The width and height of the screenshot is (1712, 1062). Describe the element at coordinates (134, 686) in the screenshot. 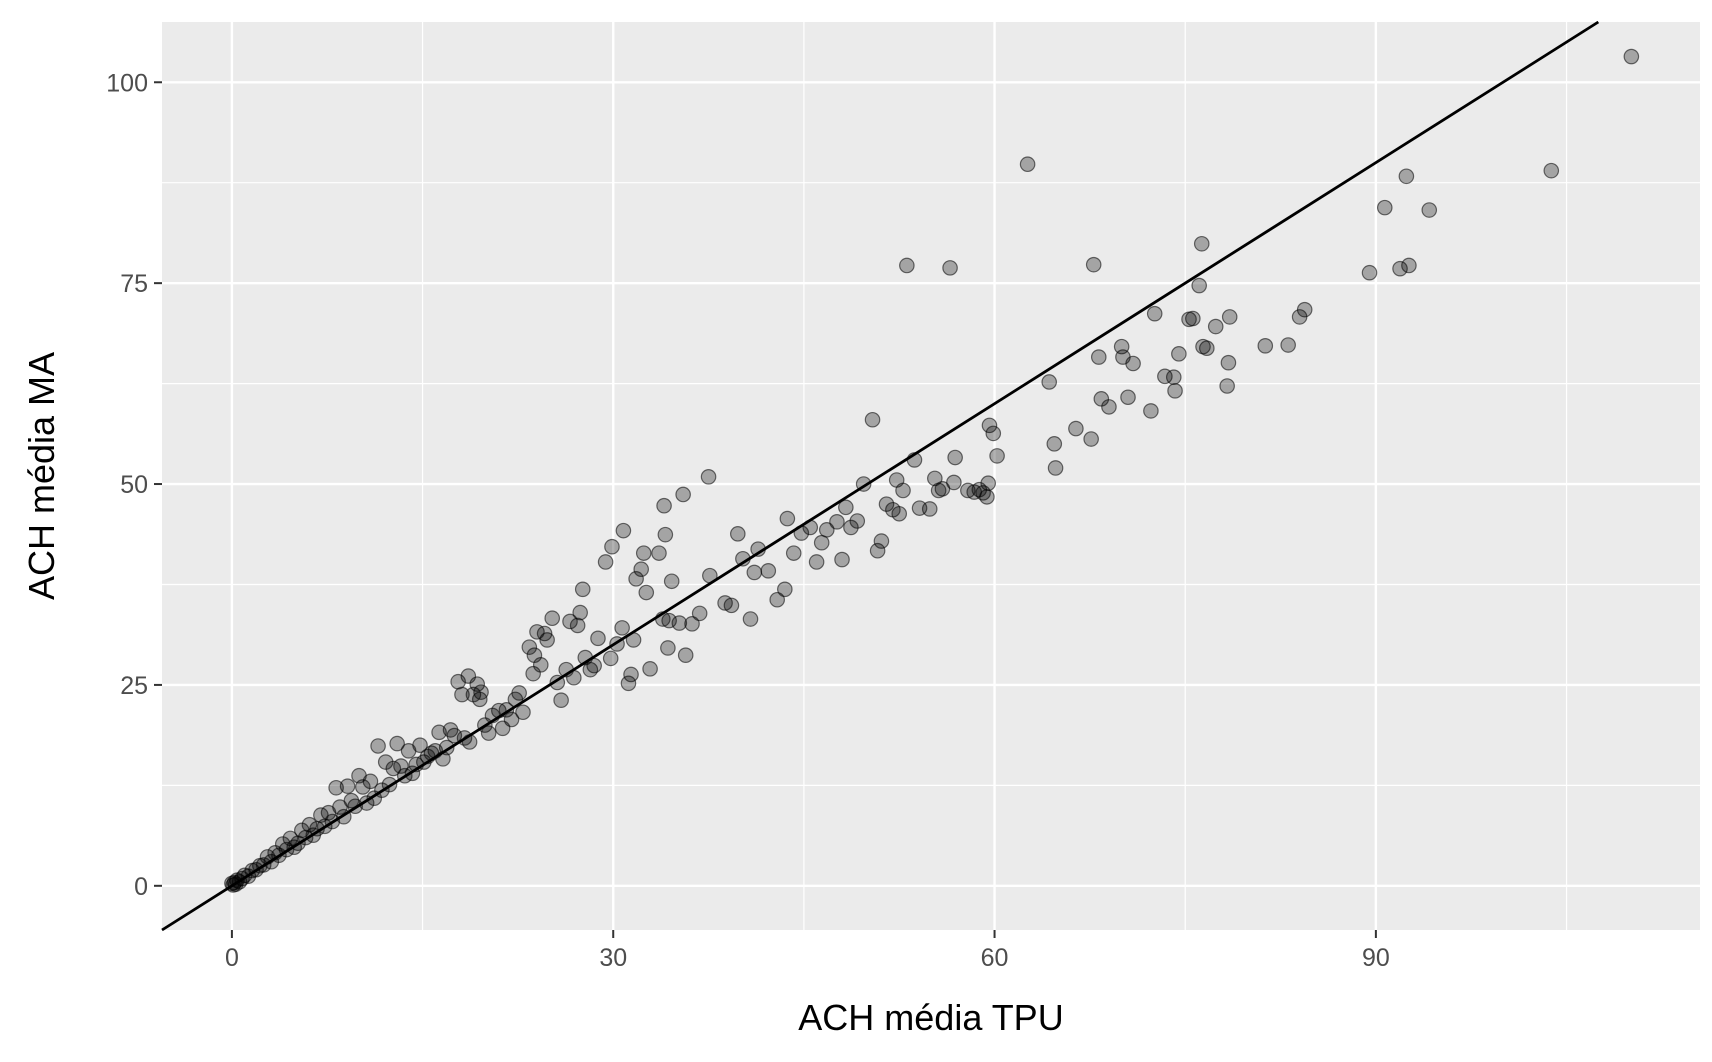

I see `y-tick-label: 25` at that location.